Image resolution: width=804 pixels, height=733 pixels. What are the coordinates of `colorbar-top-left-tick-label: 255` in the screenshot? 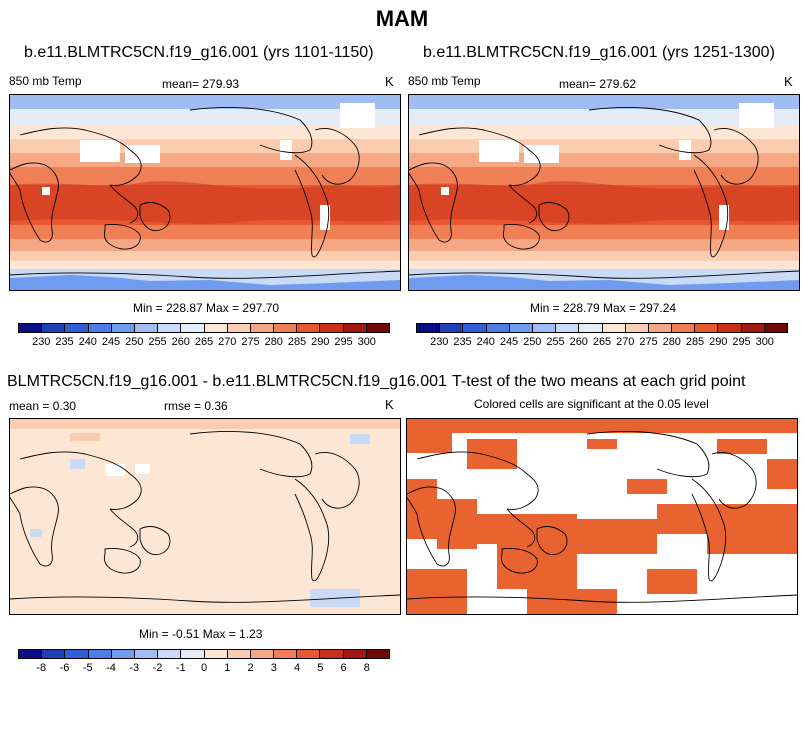 It's located at (157, 342).